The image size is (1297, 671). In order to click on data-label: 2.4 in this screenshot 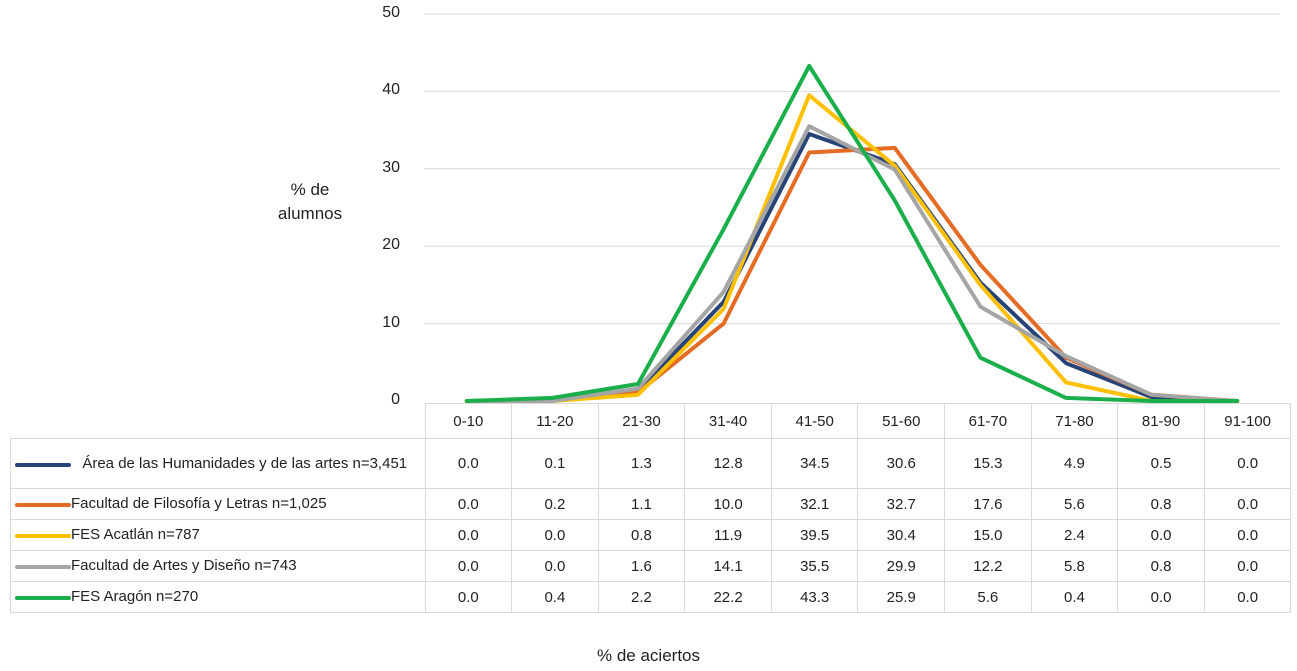, I will do `click(1074, 535)`.